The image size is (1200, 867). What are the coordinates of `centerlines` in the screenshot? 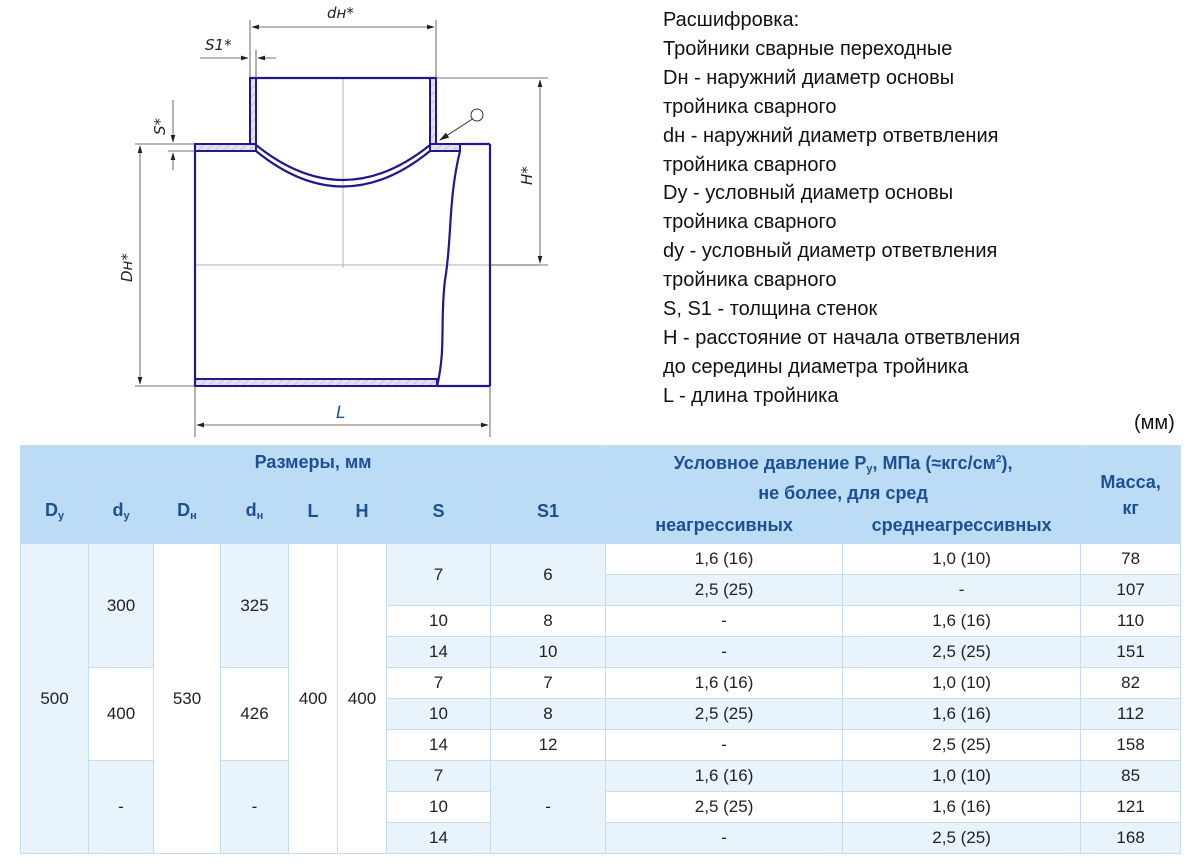 It's located at (367, 173).